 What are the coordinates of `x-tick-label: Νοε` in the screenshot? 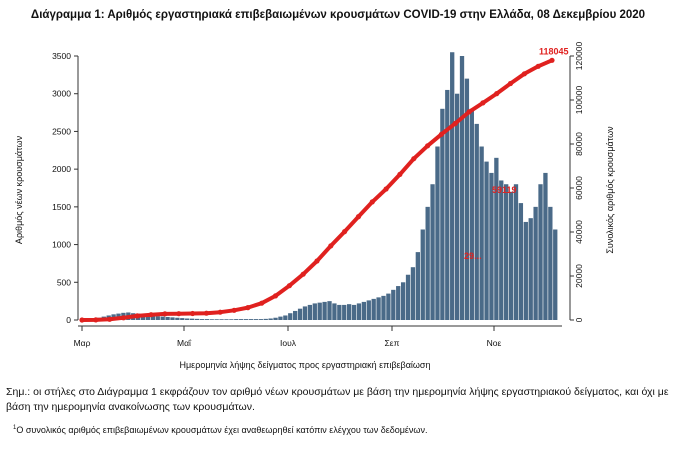 It's located at (494, 343).